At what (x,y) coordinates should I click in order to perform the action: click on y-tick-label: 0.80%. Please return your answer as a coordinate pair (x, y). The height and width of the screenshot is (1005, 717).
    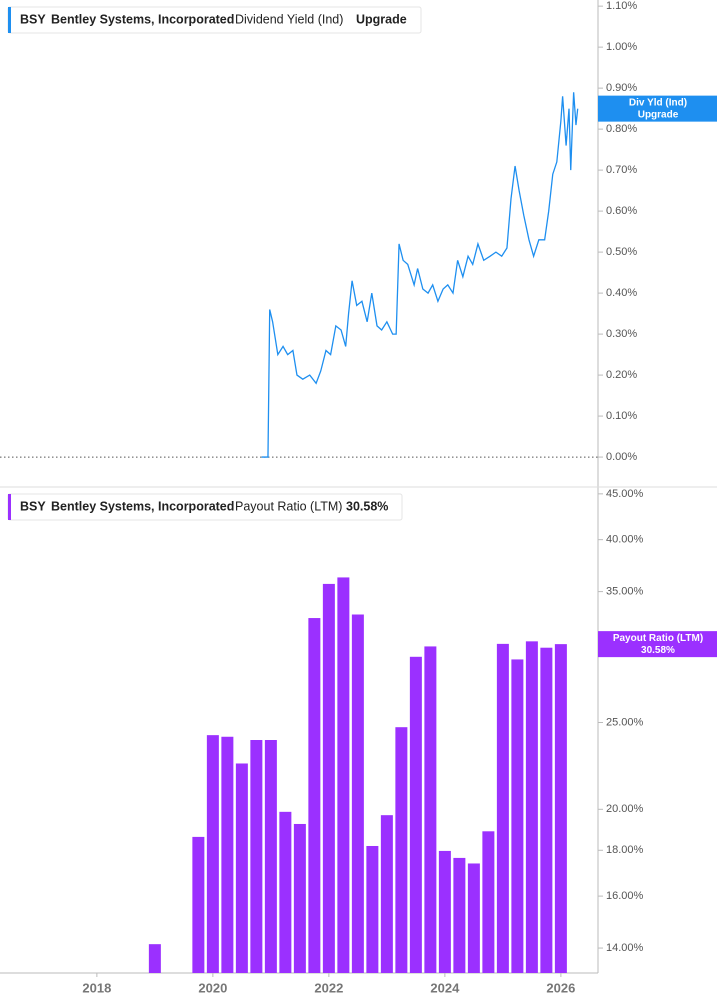
    Looking at the image, I should click on (621, 129).